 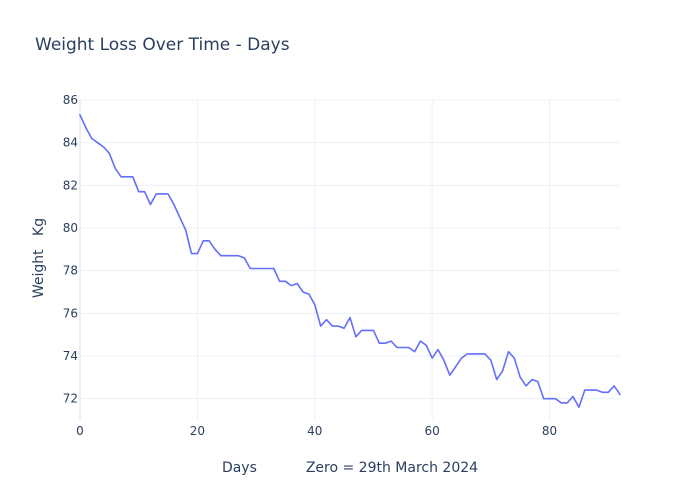 What do you see at coordinates (162, 45) in the screenshot?
I see `chart-title: Weight Loss Over Time - Days` at bounding box center [162, 45].